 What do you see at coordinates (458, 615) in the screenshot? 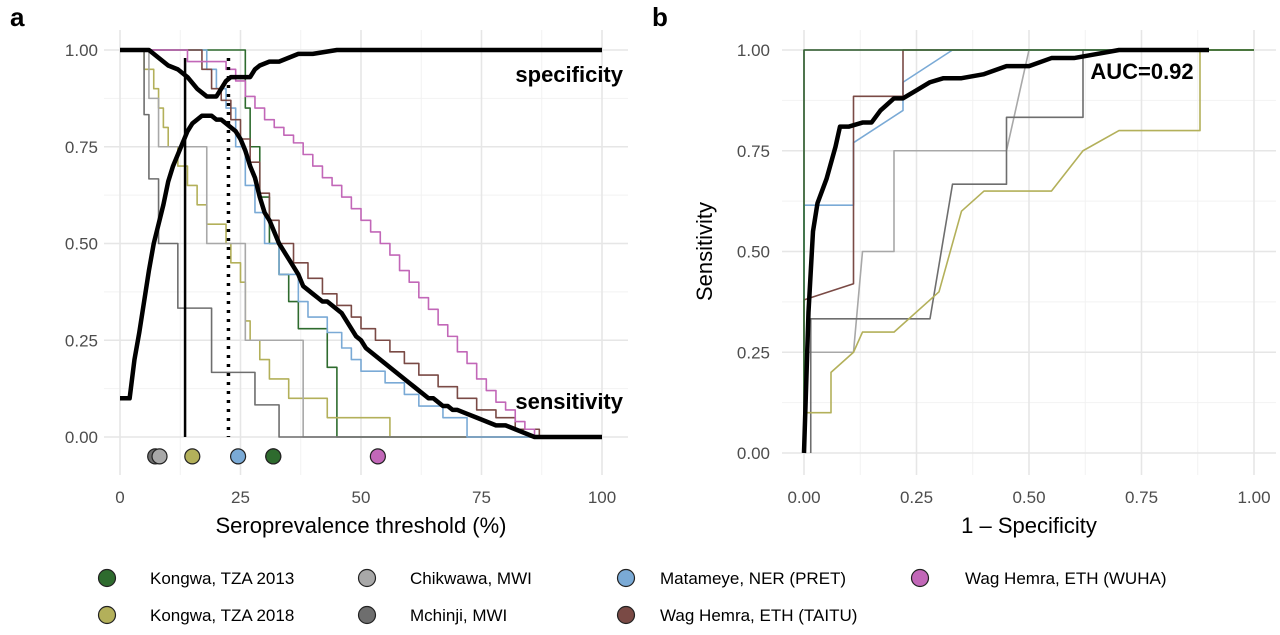
I see `legend-label-mchinji-mwi: Mchinji, MWI` at bounding box center [458, 615].